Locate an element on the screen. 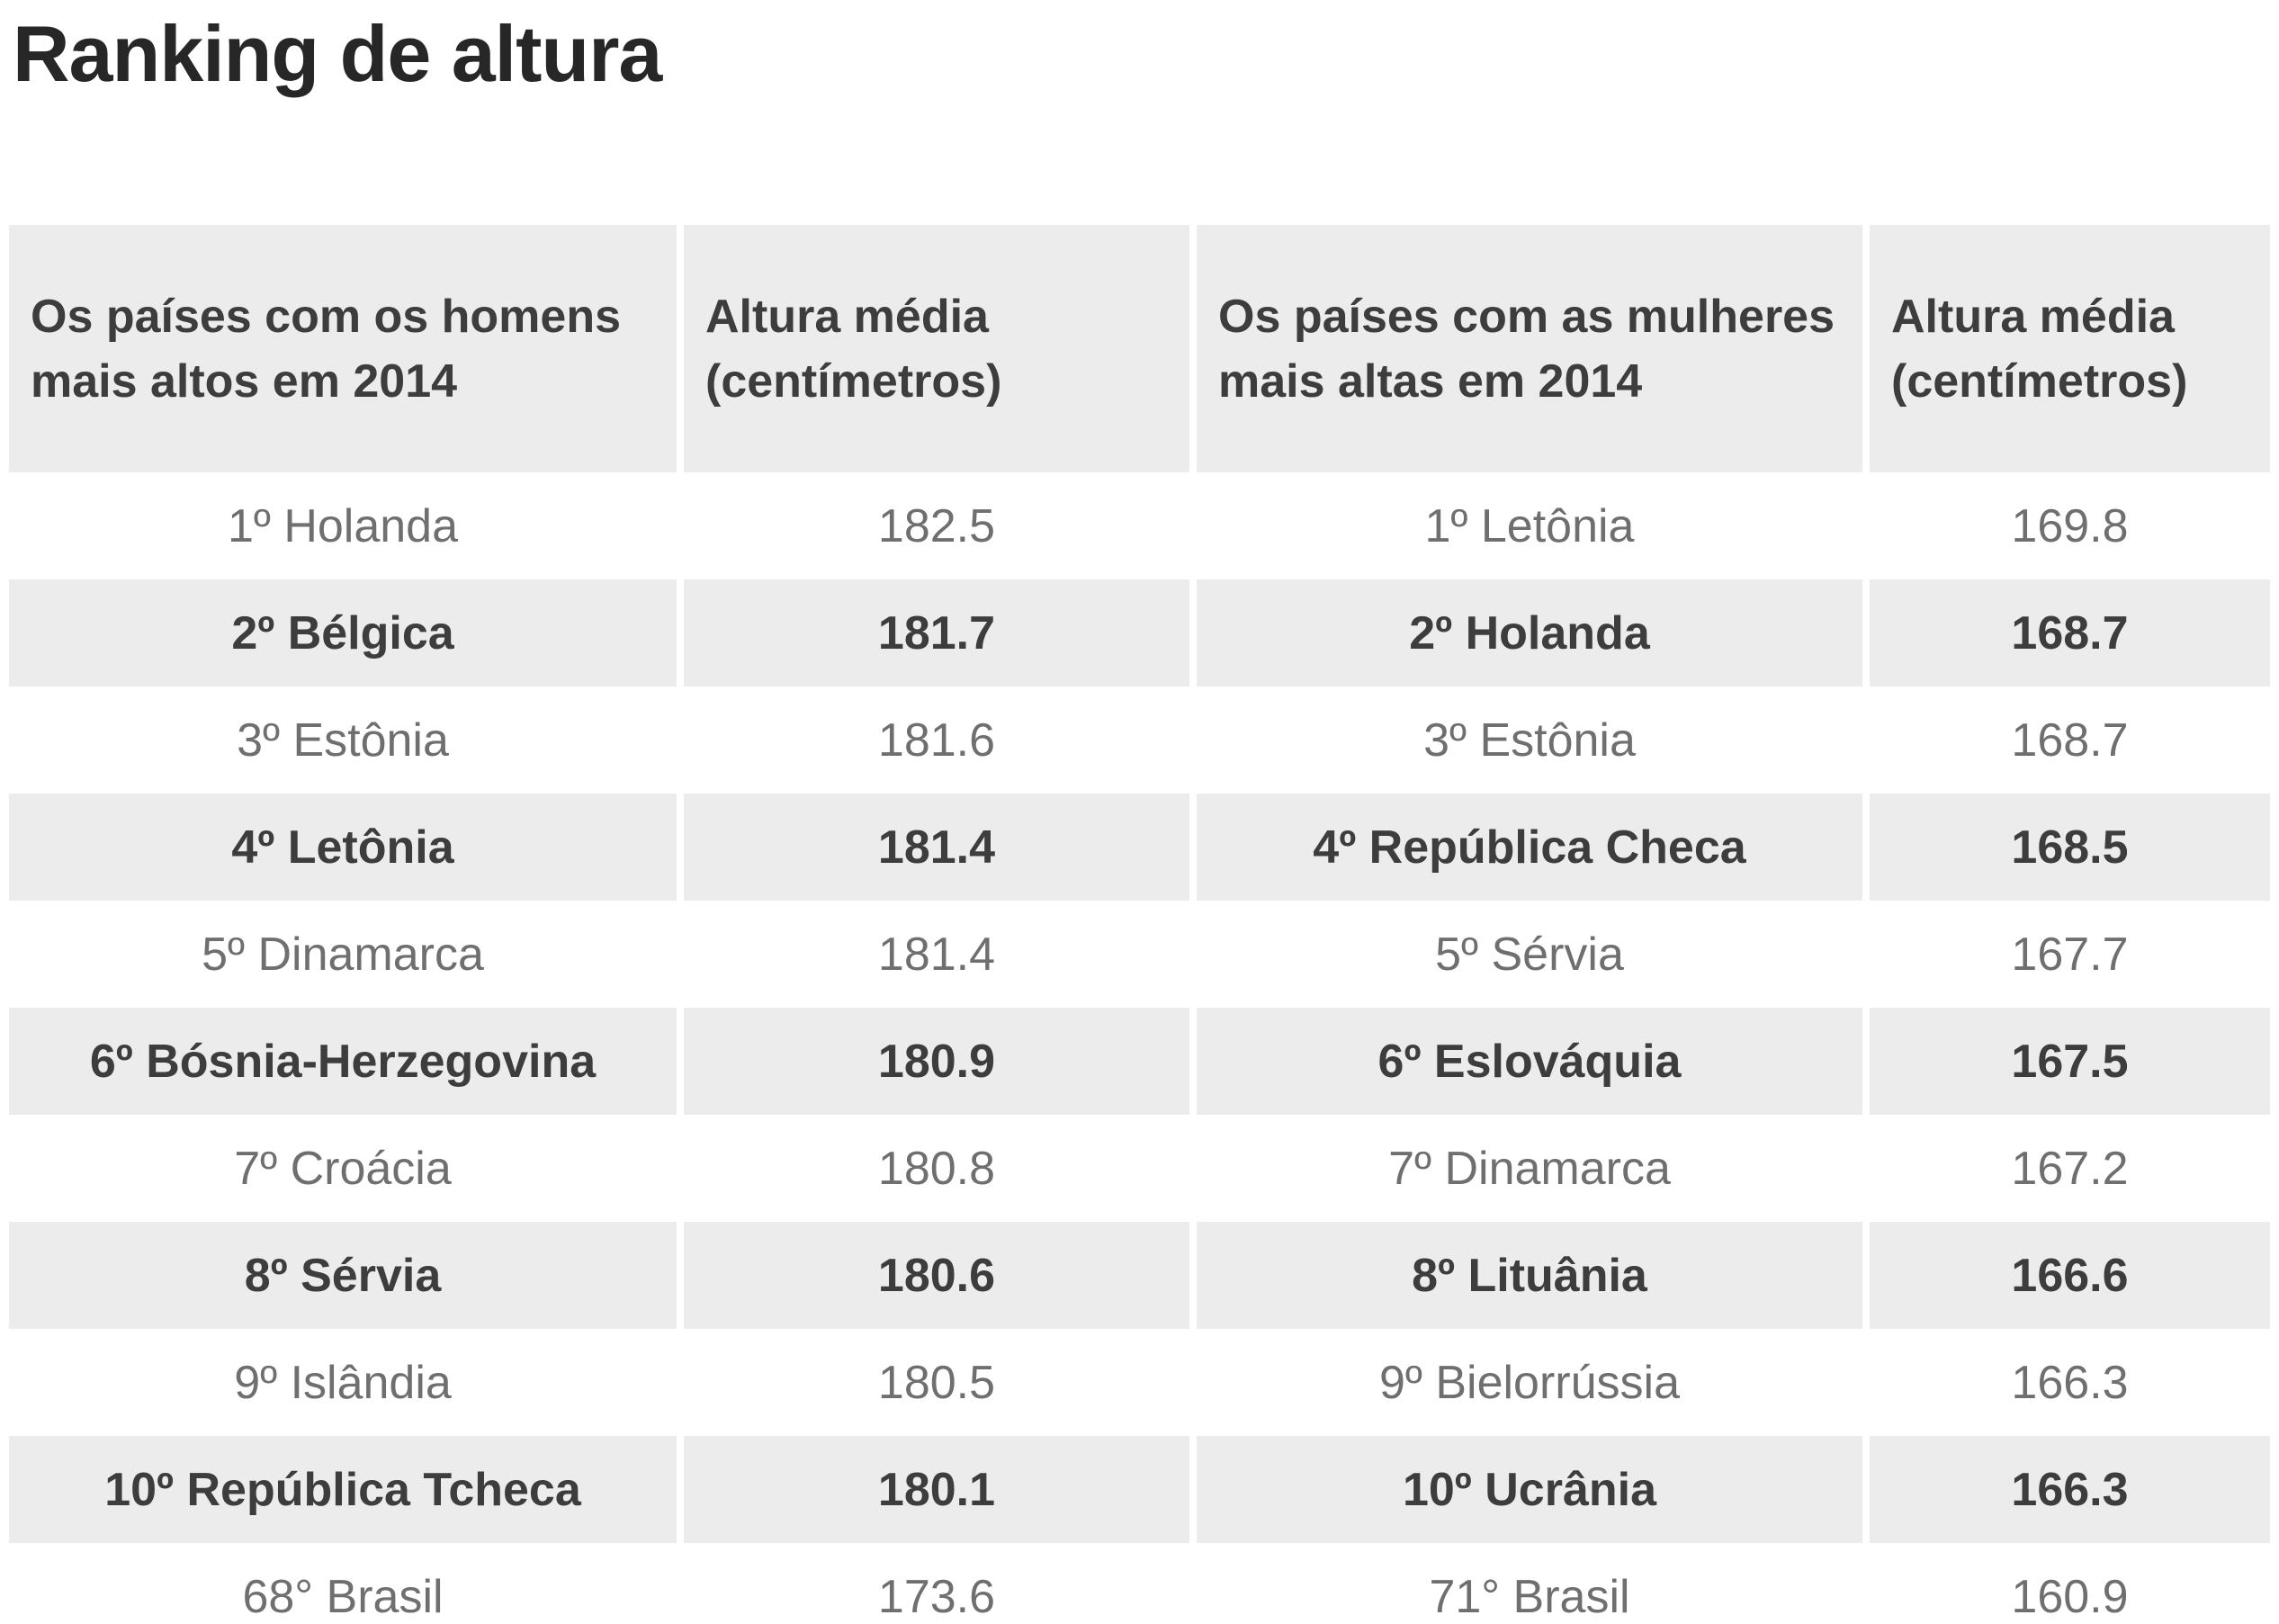 This screenshot has height=1624, width=2279. cell-women-country: 4º República Checa is located at coordinates (1525, 847).